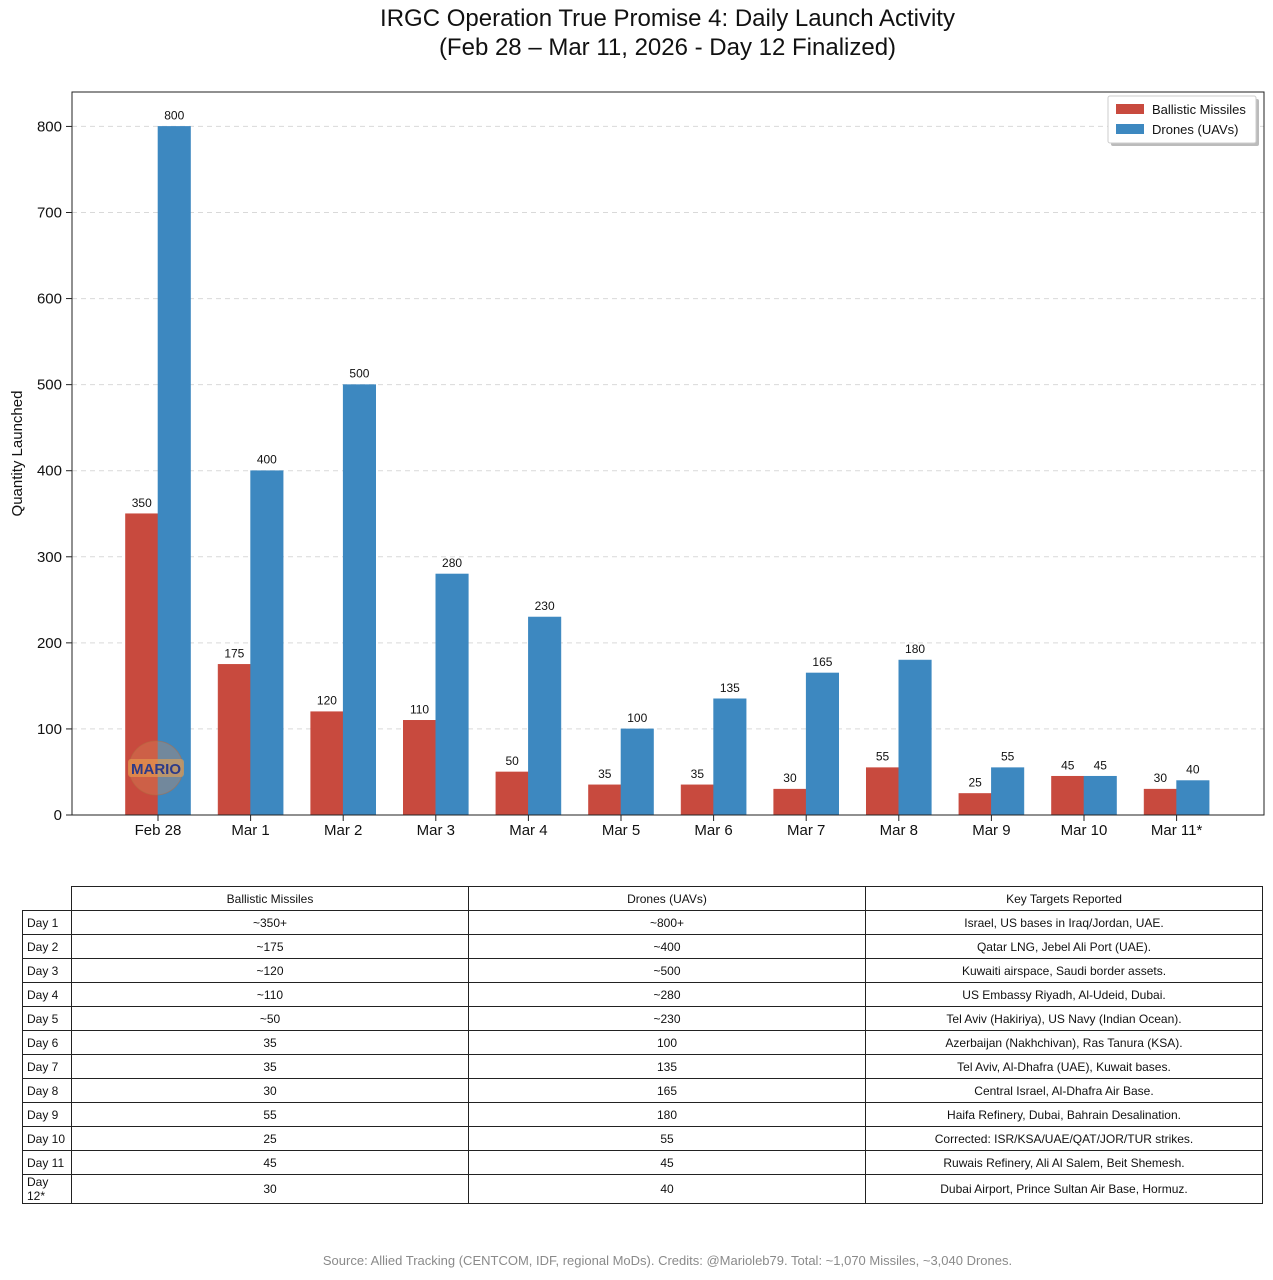  I want to click on day-label: Day 5, so click(47, 1018).